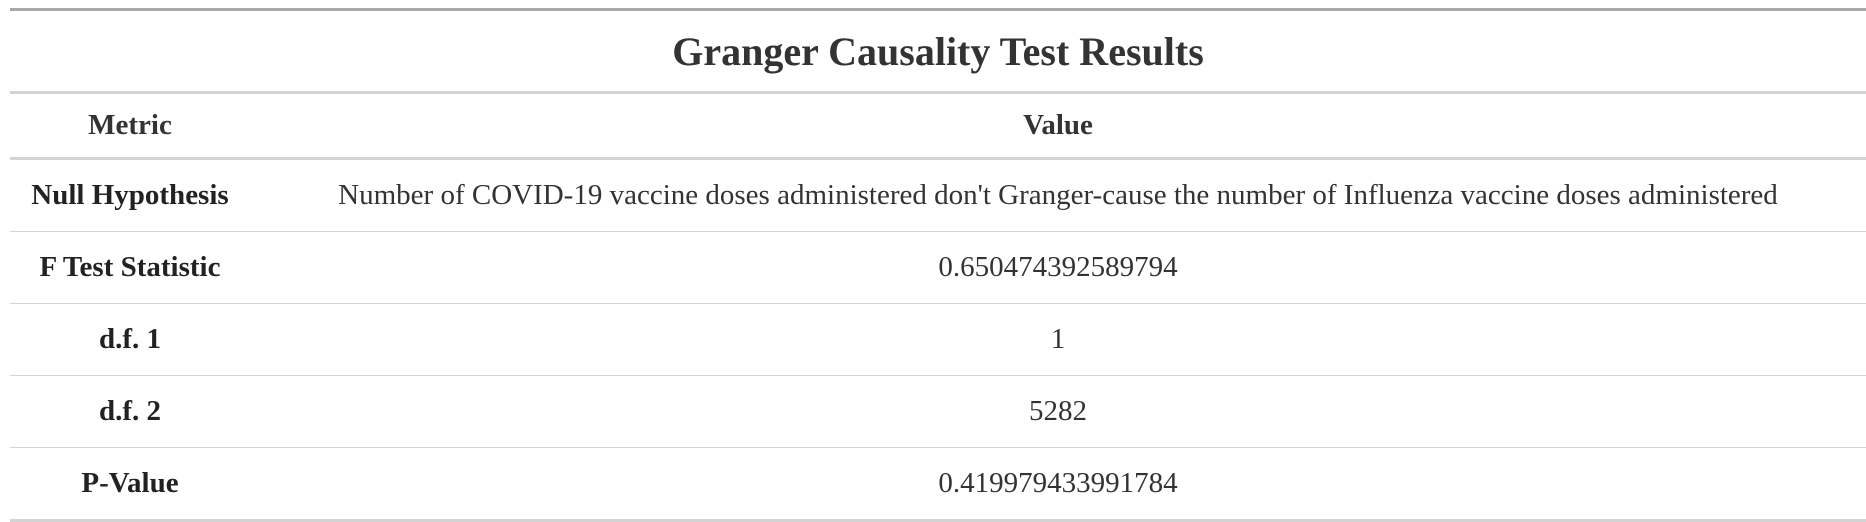 Image resolution: width=1866 pixels, height=522 pixels. I want to click on table-row: d.f. 2 5282, so click(938, 412).